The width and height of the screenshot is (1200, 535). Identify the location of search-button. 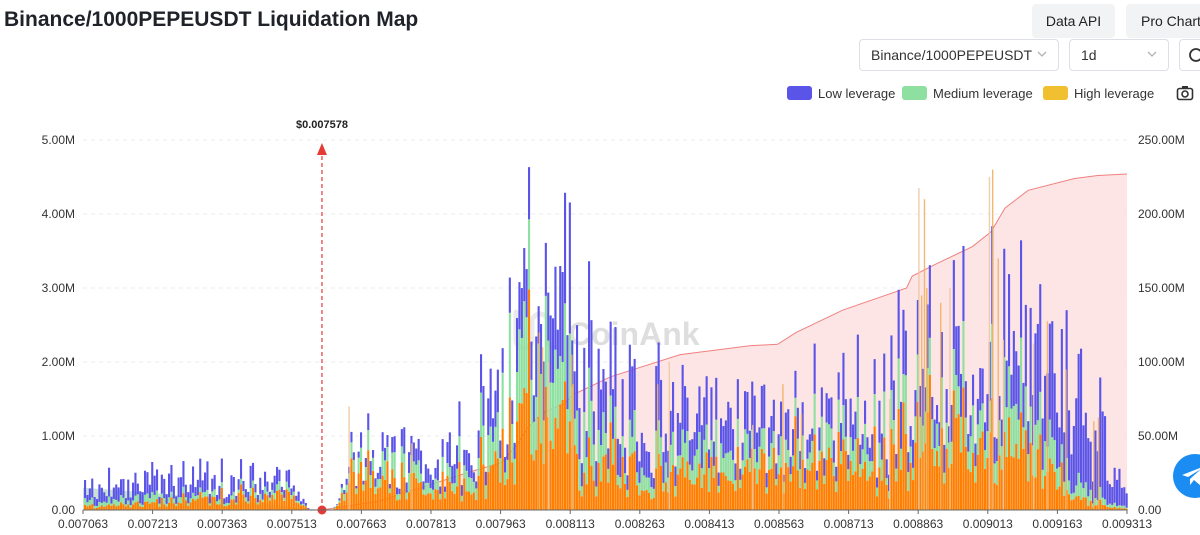
(1189, 55).